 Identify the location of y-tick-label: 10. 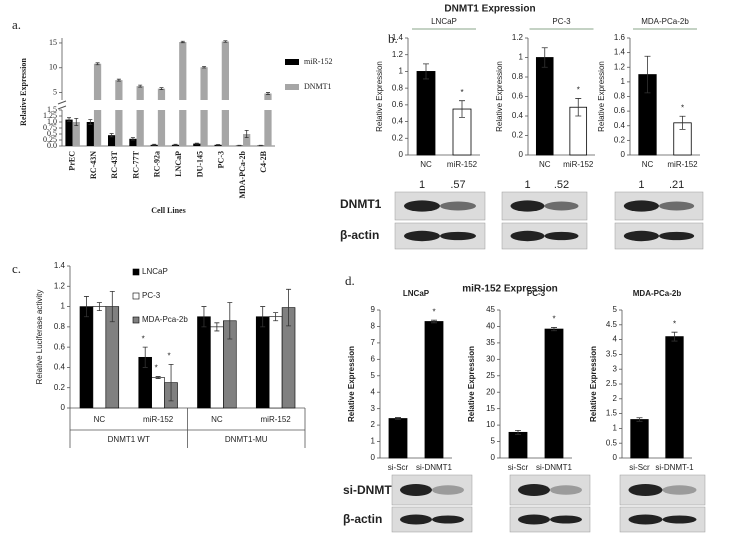
(490, 424).